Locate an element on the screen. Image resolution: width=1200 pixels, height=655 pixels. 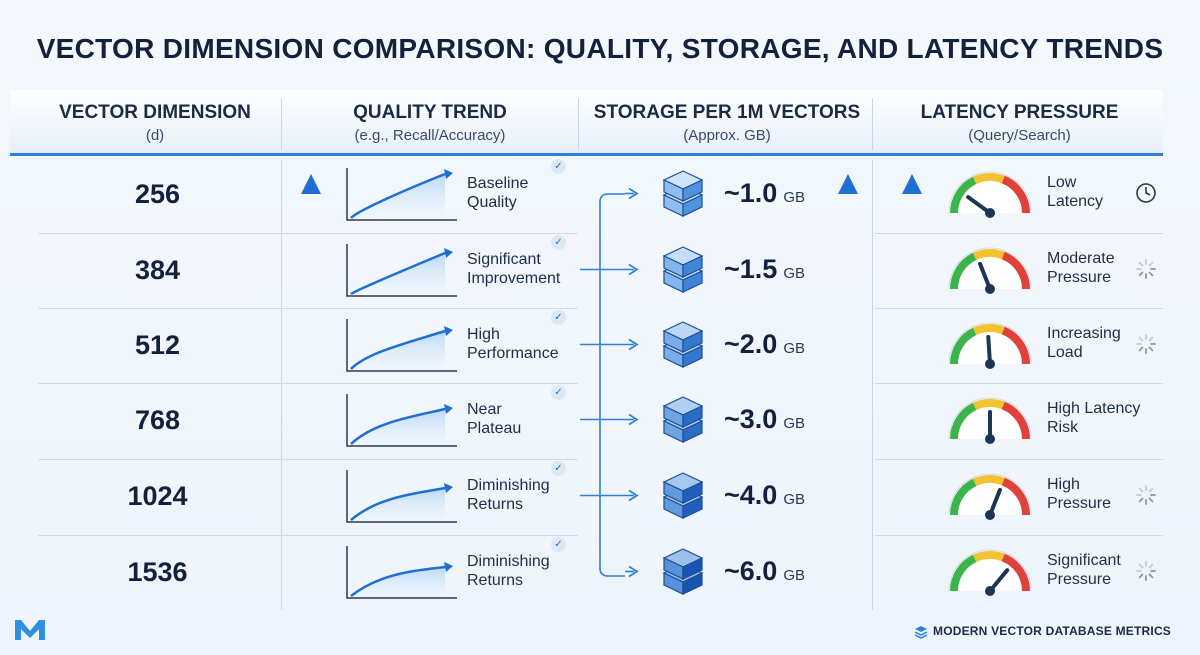
latency-label: Moderate Pressure is located at coordinates (1081, 268).